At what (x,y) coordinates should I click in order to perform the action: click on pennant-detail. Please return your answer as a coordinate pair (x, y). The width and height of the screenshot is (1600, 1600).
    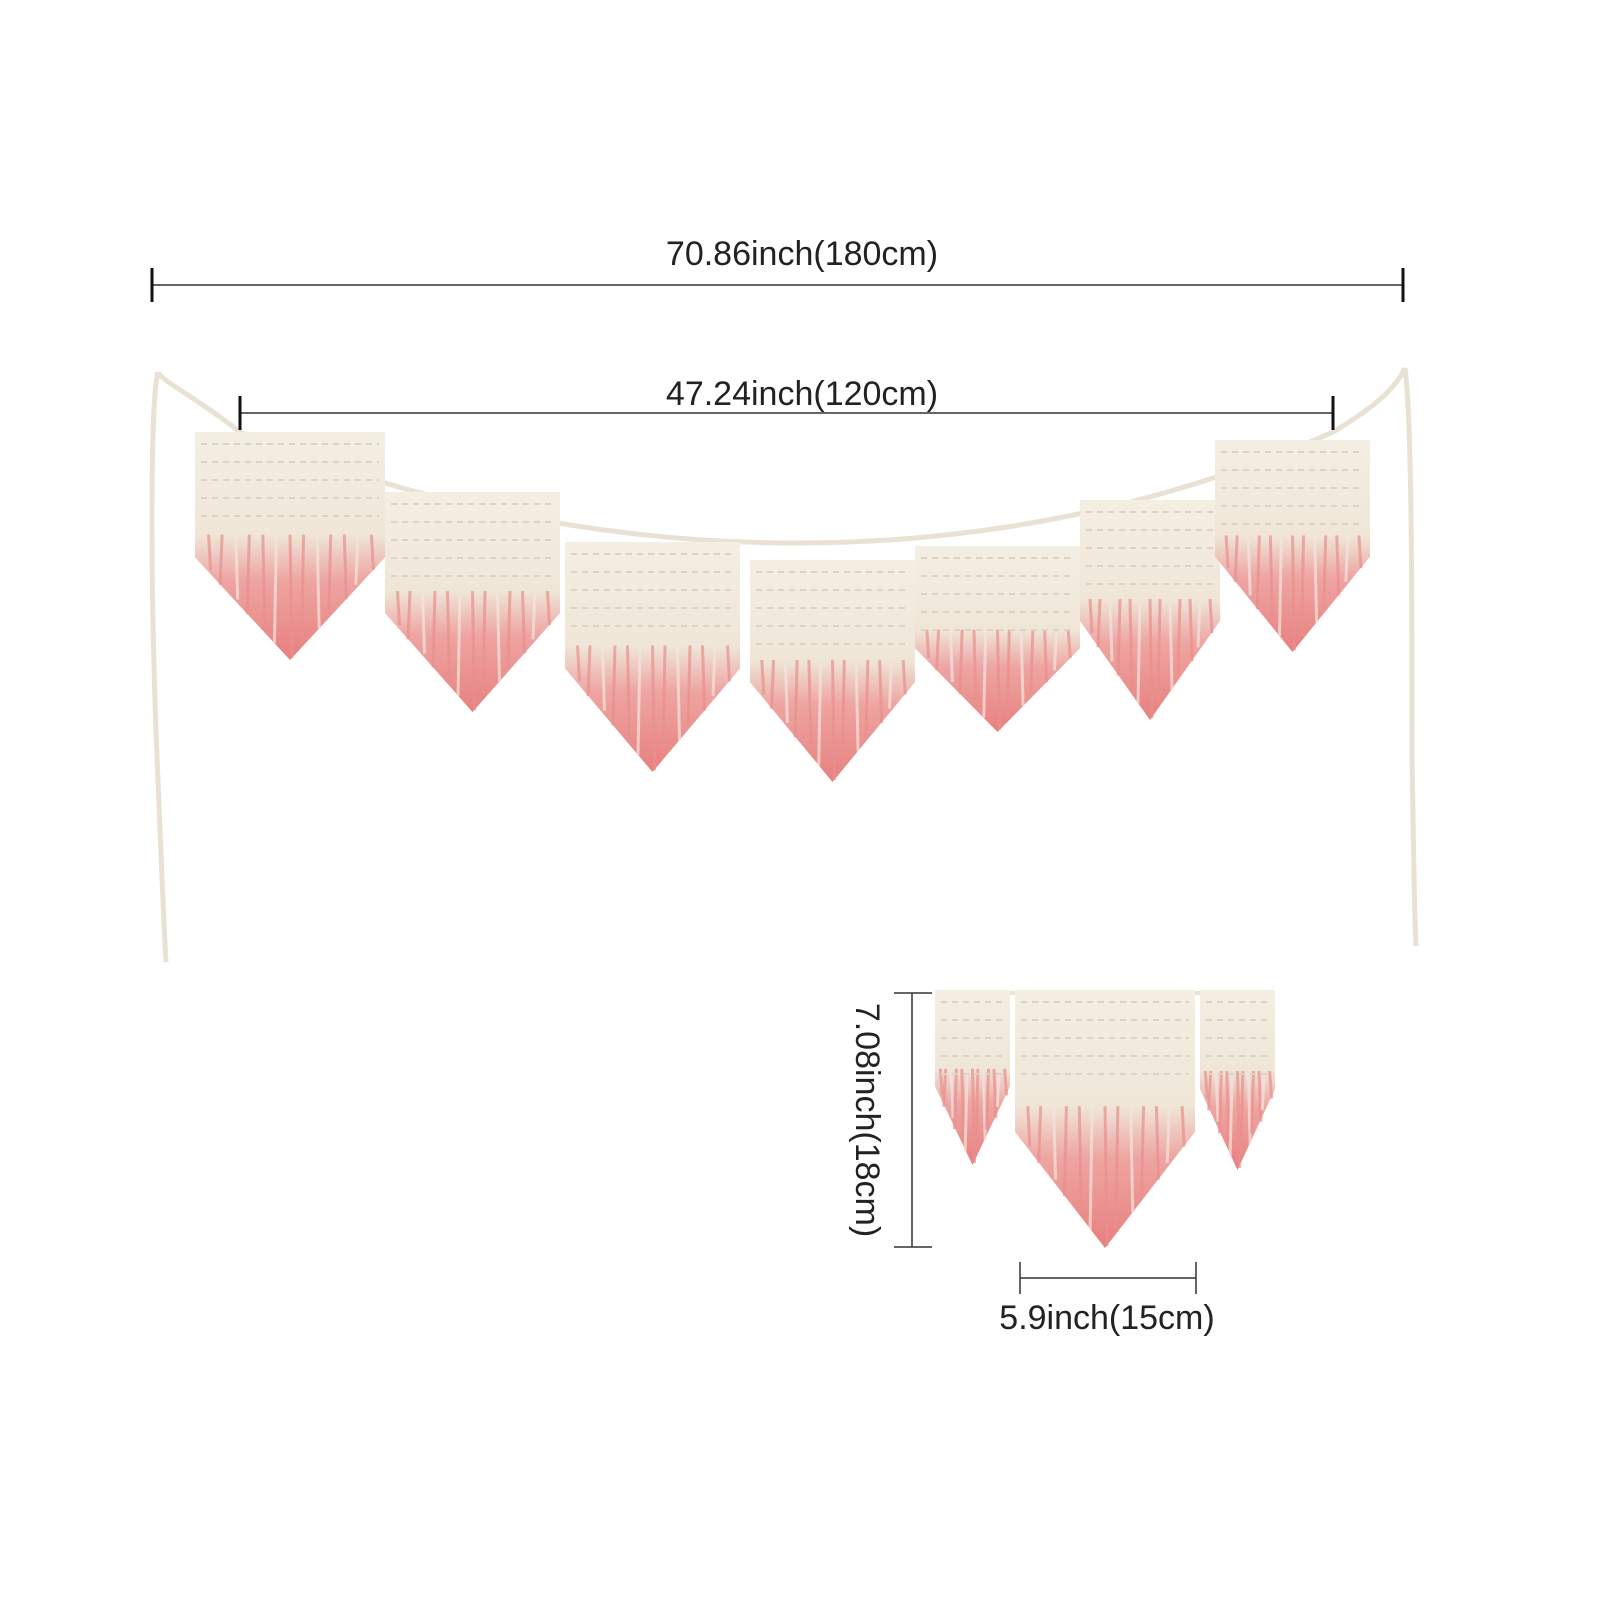
    Looking at the image, I should click on (1105, 1119).